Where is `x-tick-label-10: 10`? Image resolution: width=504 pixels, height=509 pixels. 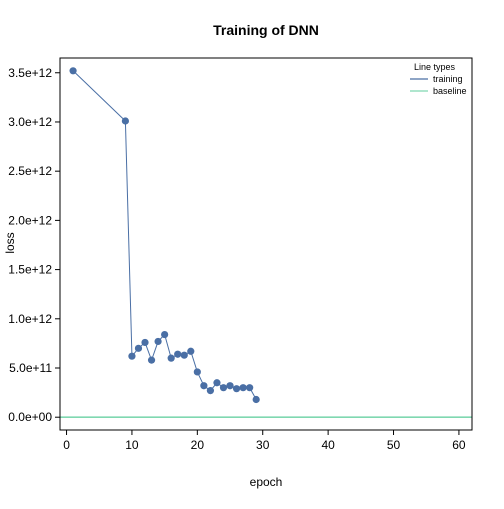
x-tick-label-10: 10 is located at coordinates (132, 445).